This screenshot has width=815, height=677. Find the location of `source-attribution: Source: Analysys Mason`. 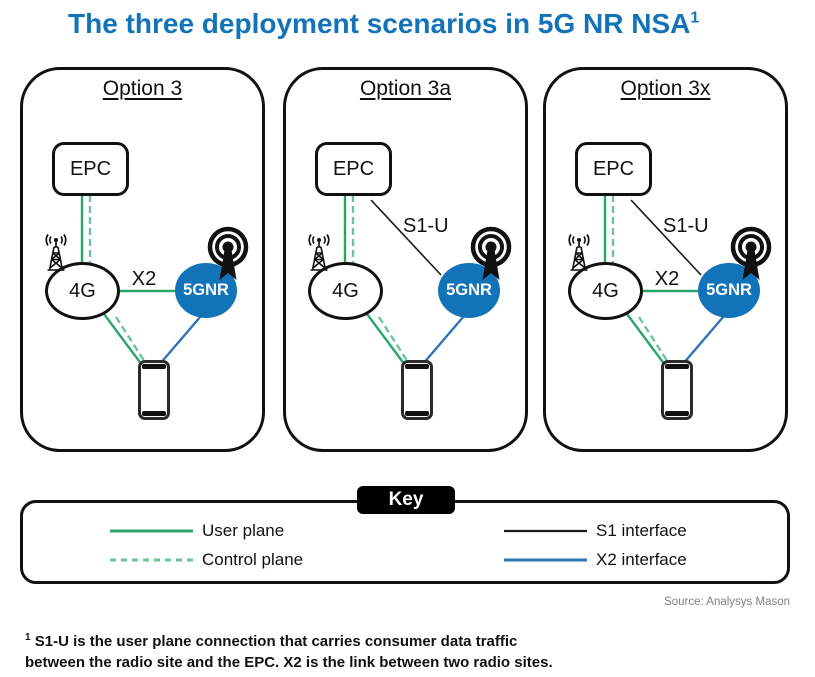

source-attribution: Source: Analysys Mason is located at coordinates (727, 602).